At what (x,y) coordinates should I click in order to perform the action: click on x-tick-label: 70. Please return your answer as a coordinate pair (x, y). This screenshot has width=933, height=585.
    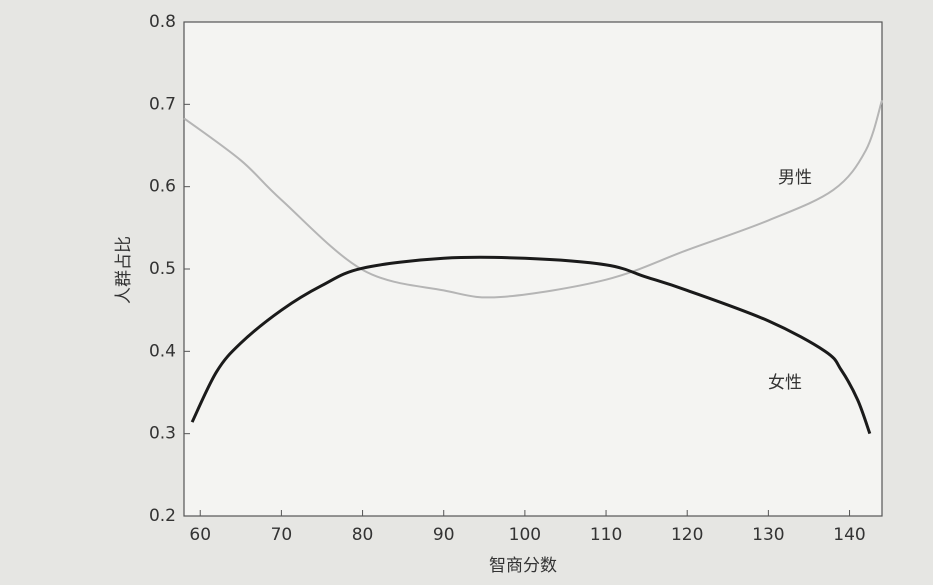
    Looking at the image, I should click on (282, 535).